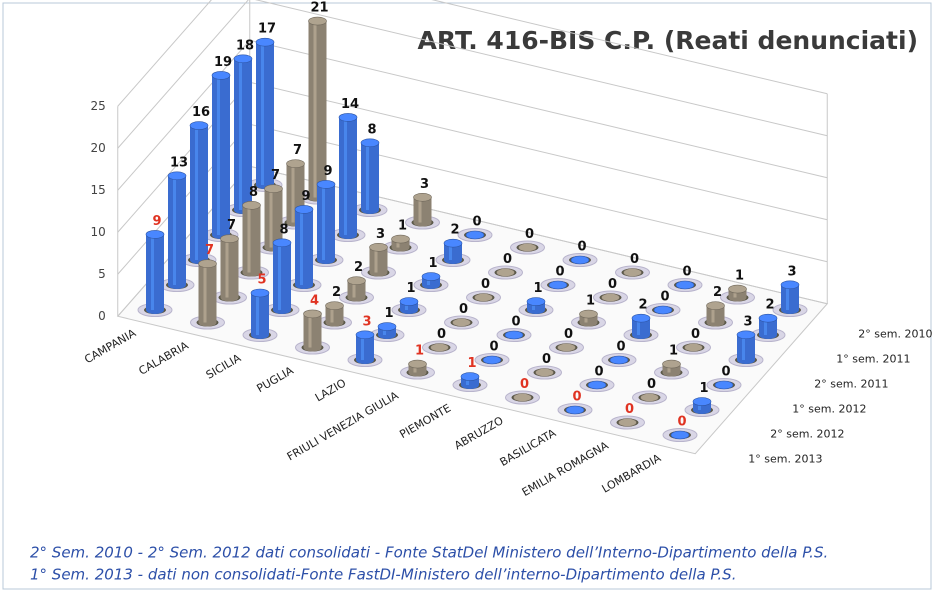  What do you see at coordinates (632, 473) in the screenshot?
I see `x-tick-label: LOMBARDIA` at bounding box center [632, 473].